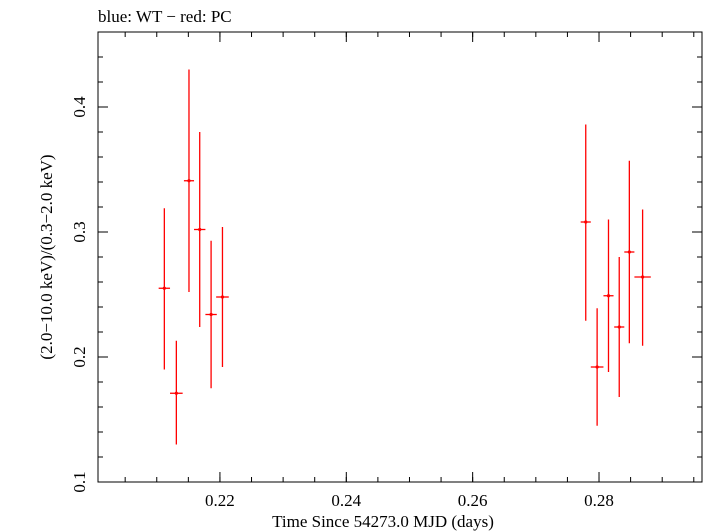 This screenshot has height=532, width=705. What do you see at coordinates (79, 231) in the screenshot?
I see `y-tick-label: 0.3` at bounding box center [79, 231].